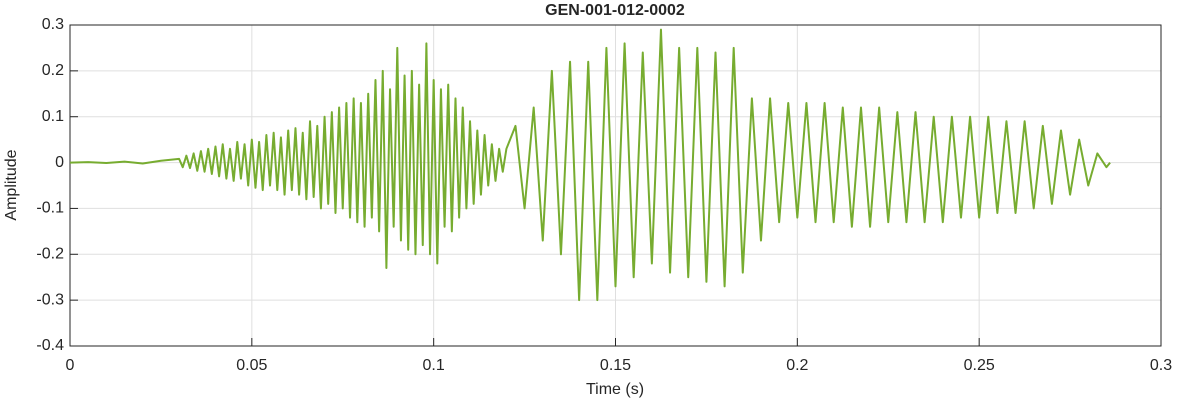  What do you see at coordinates (50, 208) in the screenshot?
I see `y-tick-label: -0.1` at bounding box center [50, 208].